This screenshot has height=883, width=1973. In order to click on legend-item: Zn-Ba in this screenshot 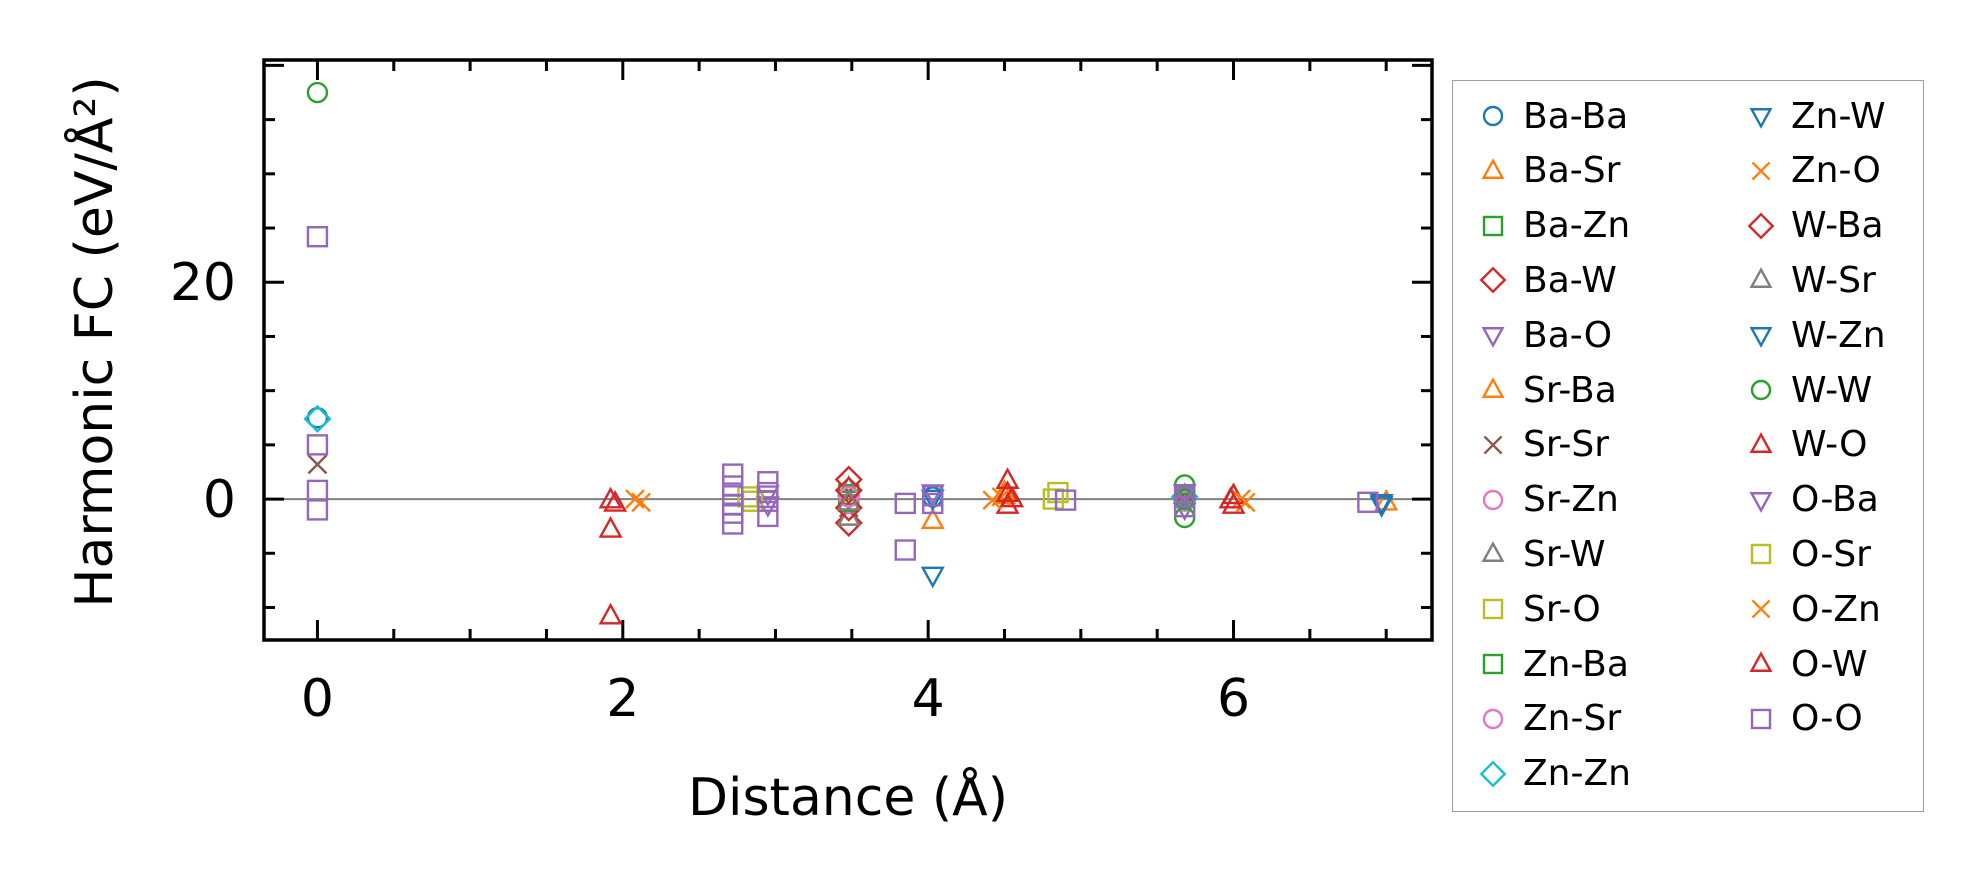, I will do `click(1551, 664)`.